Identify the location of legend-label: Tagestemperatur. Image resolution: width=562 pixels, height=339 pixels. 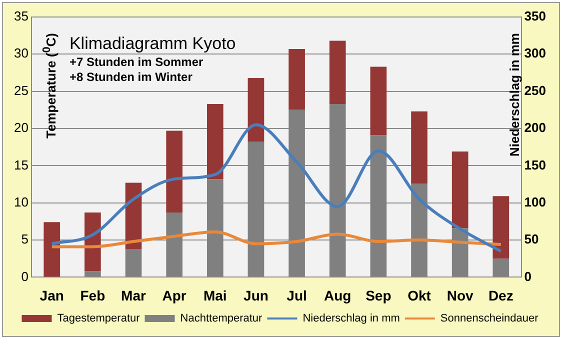
(98, 318).